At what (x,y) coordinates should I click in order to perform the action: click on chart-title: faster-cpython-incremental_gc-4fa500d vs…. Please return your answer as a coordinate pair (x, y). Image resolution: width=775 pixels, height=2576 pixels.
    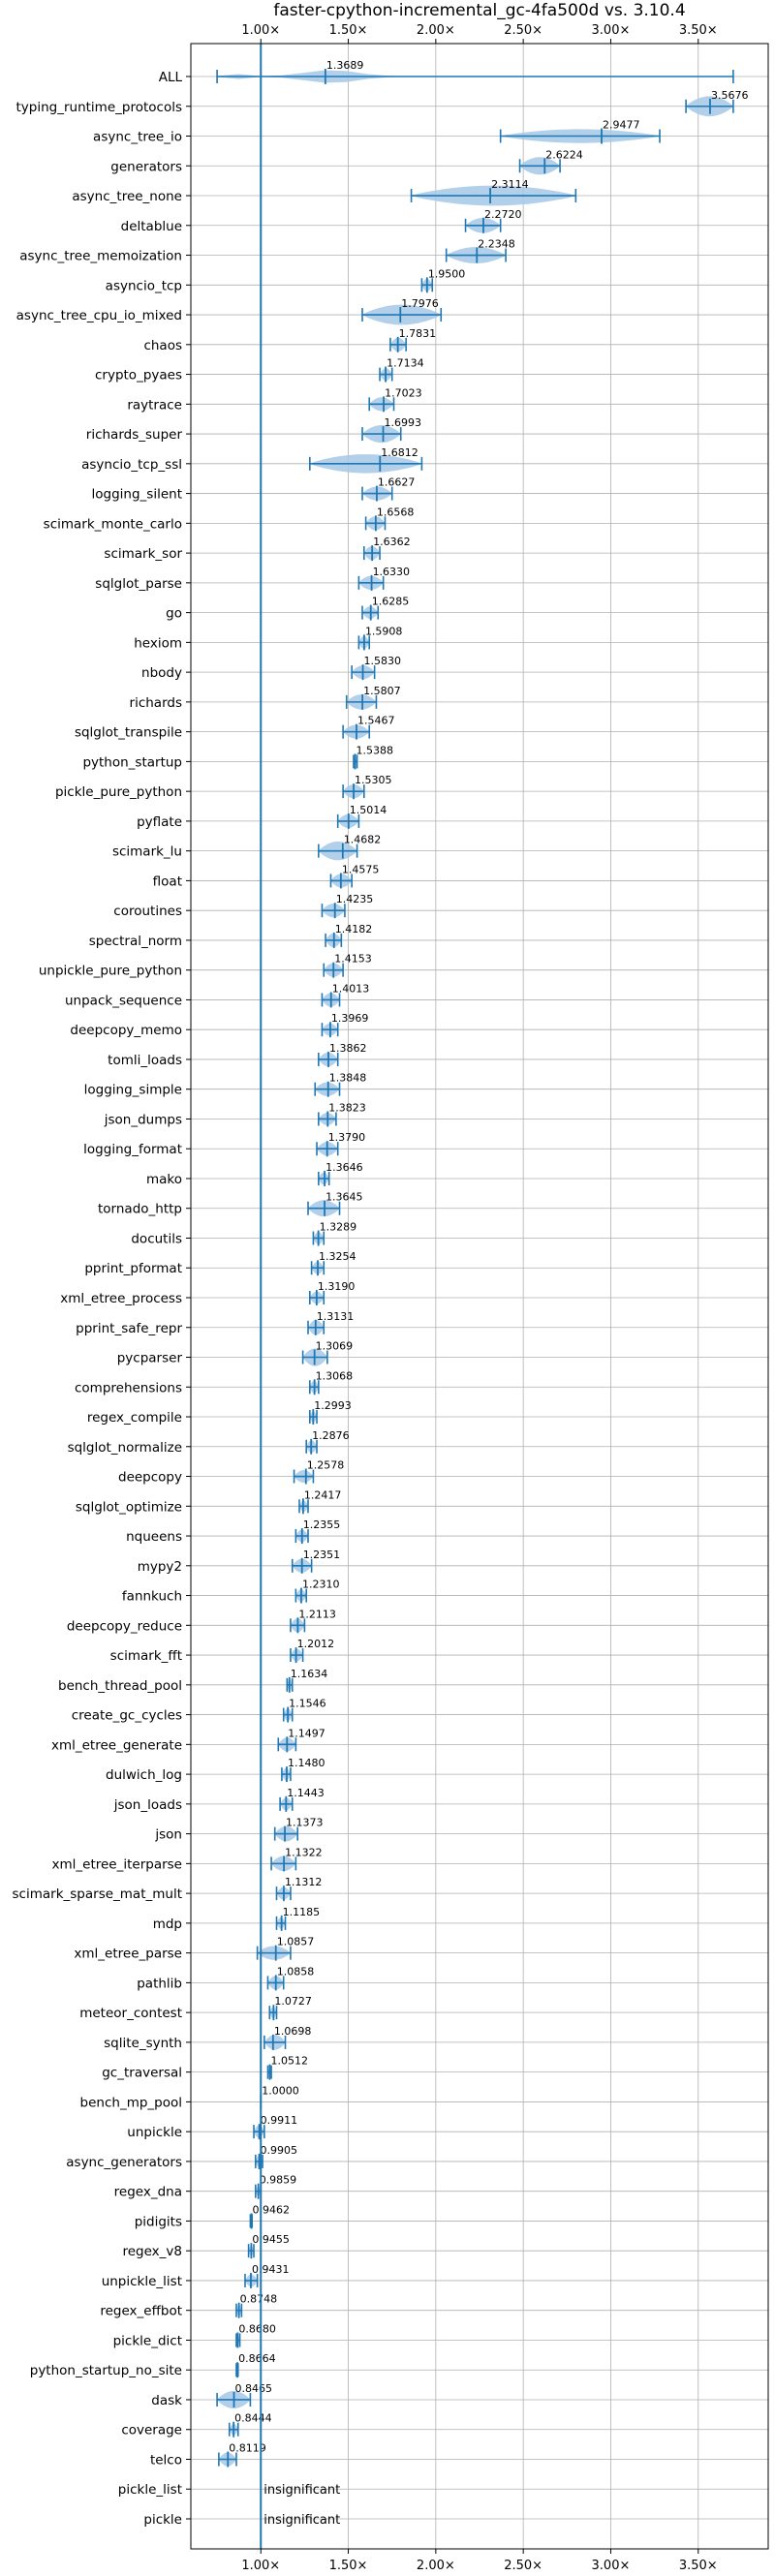
    Looking at the image, I should click on (479, 10).